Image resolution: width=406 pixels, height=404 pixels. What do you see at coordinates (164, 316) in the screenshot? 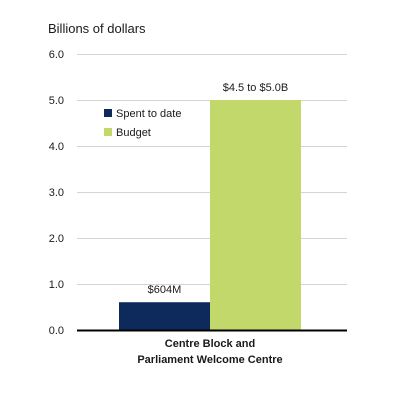
I see `bar-spent-to-date` at bounding box center [164, 316].